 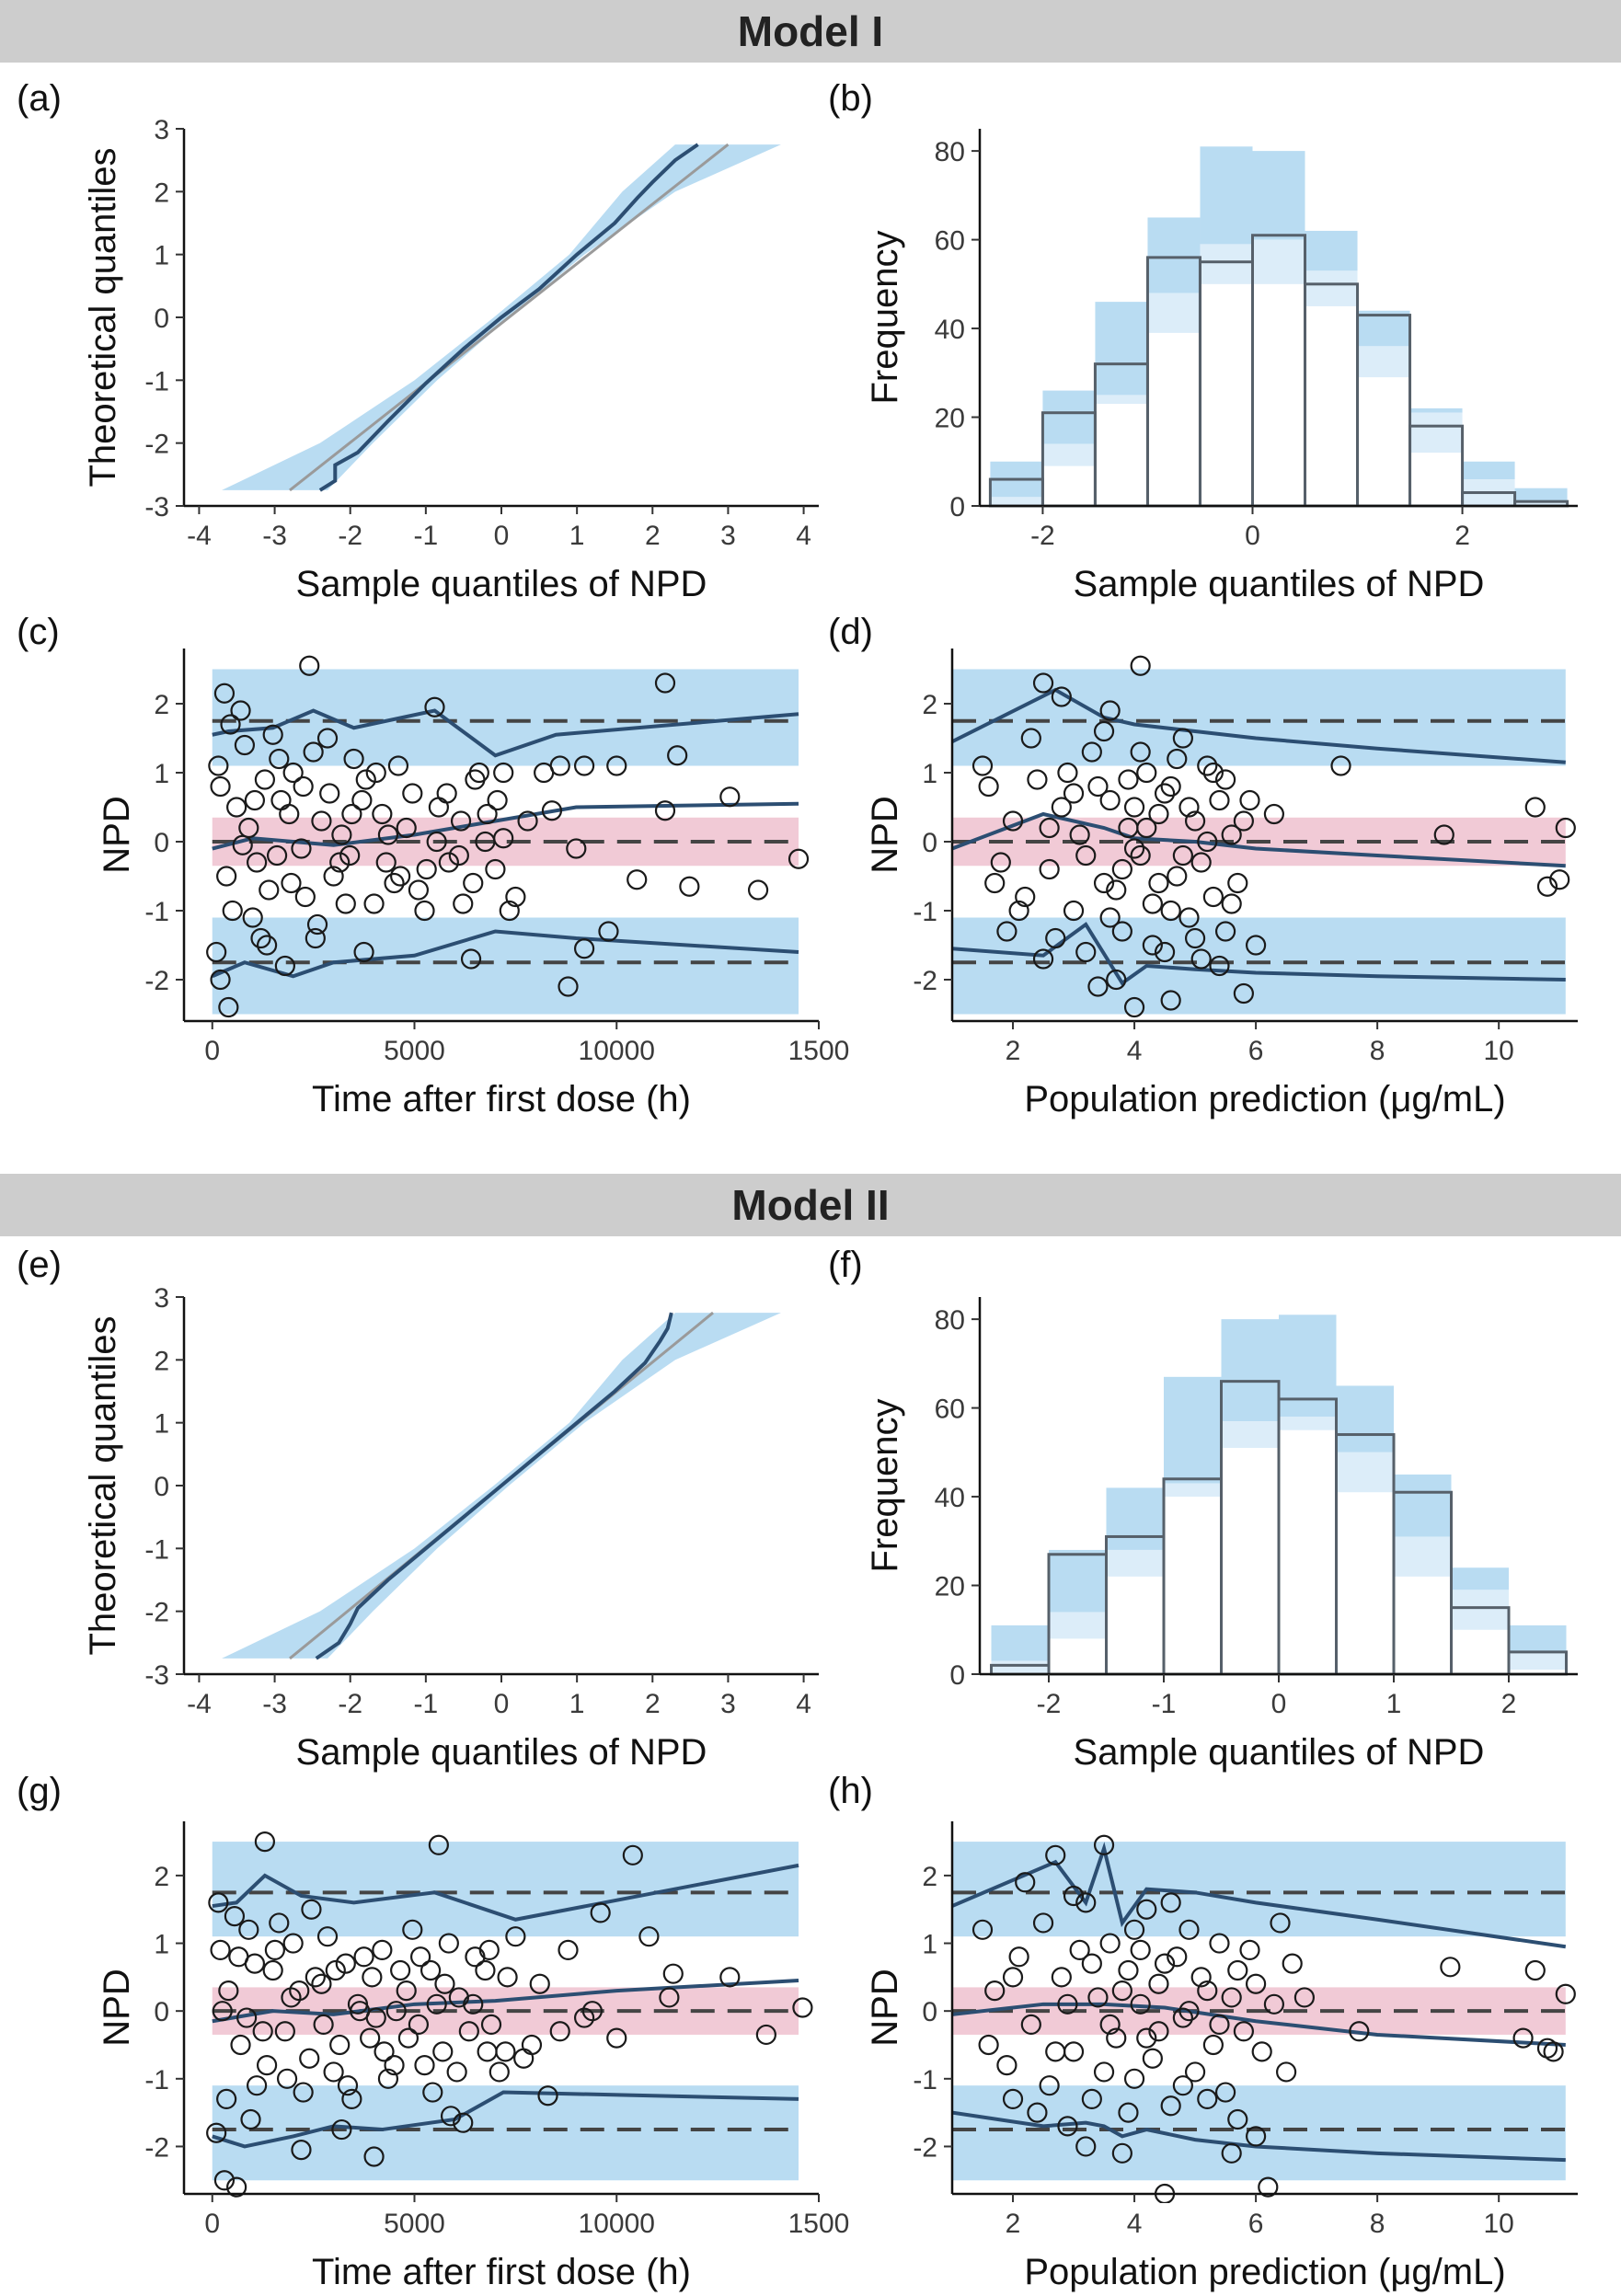 What do you see at coordinates (925, 2147) in the screenshot?
I see `y-tick-label: -2` at bounding box center [925, 2147].